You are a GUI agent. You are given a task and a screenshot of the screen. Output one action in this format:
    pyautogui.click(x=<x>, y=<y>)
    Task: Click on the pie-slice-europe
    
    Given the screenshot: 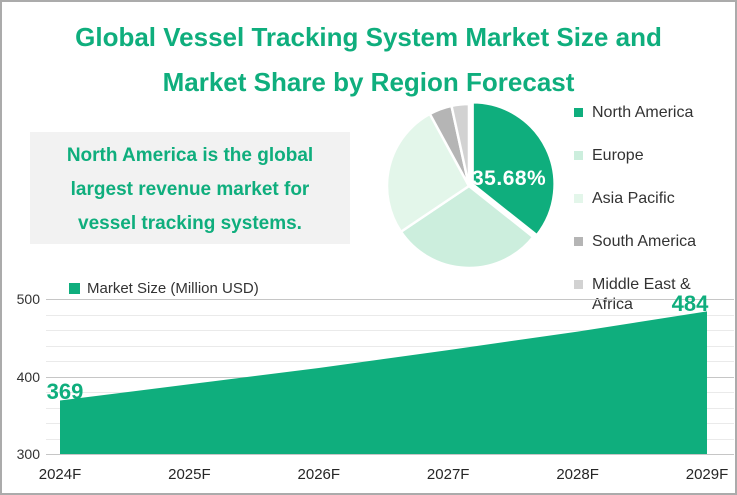 What is the action you would take?
    pyautogui.click(x=467, y=227)
    